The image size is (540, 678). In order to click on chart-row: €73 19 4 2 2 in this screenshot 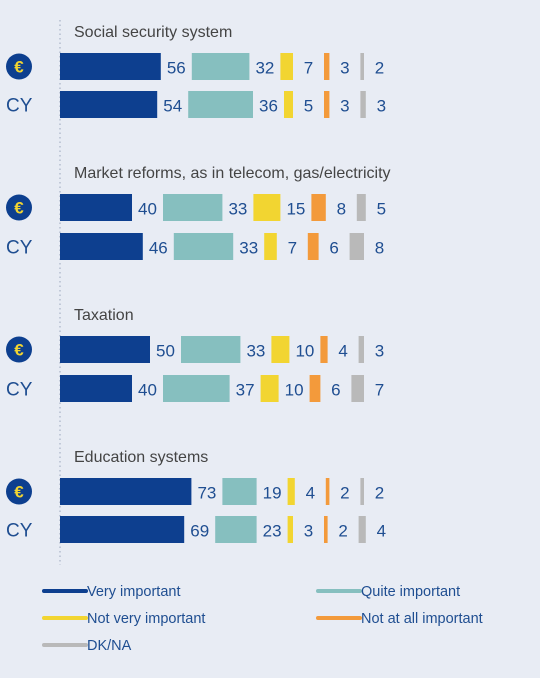, I will do `click(195, 491)`.